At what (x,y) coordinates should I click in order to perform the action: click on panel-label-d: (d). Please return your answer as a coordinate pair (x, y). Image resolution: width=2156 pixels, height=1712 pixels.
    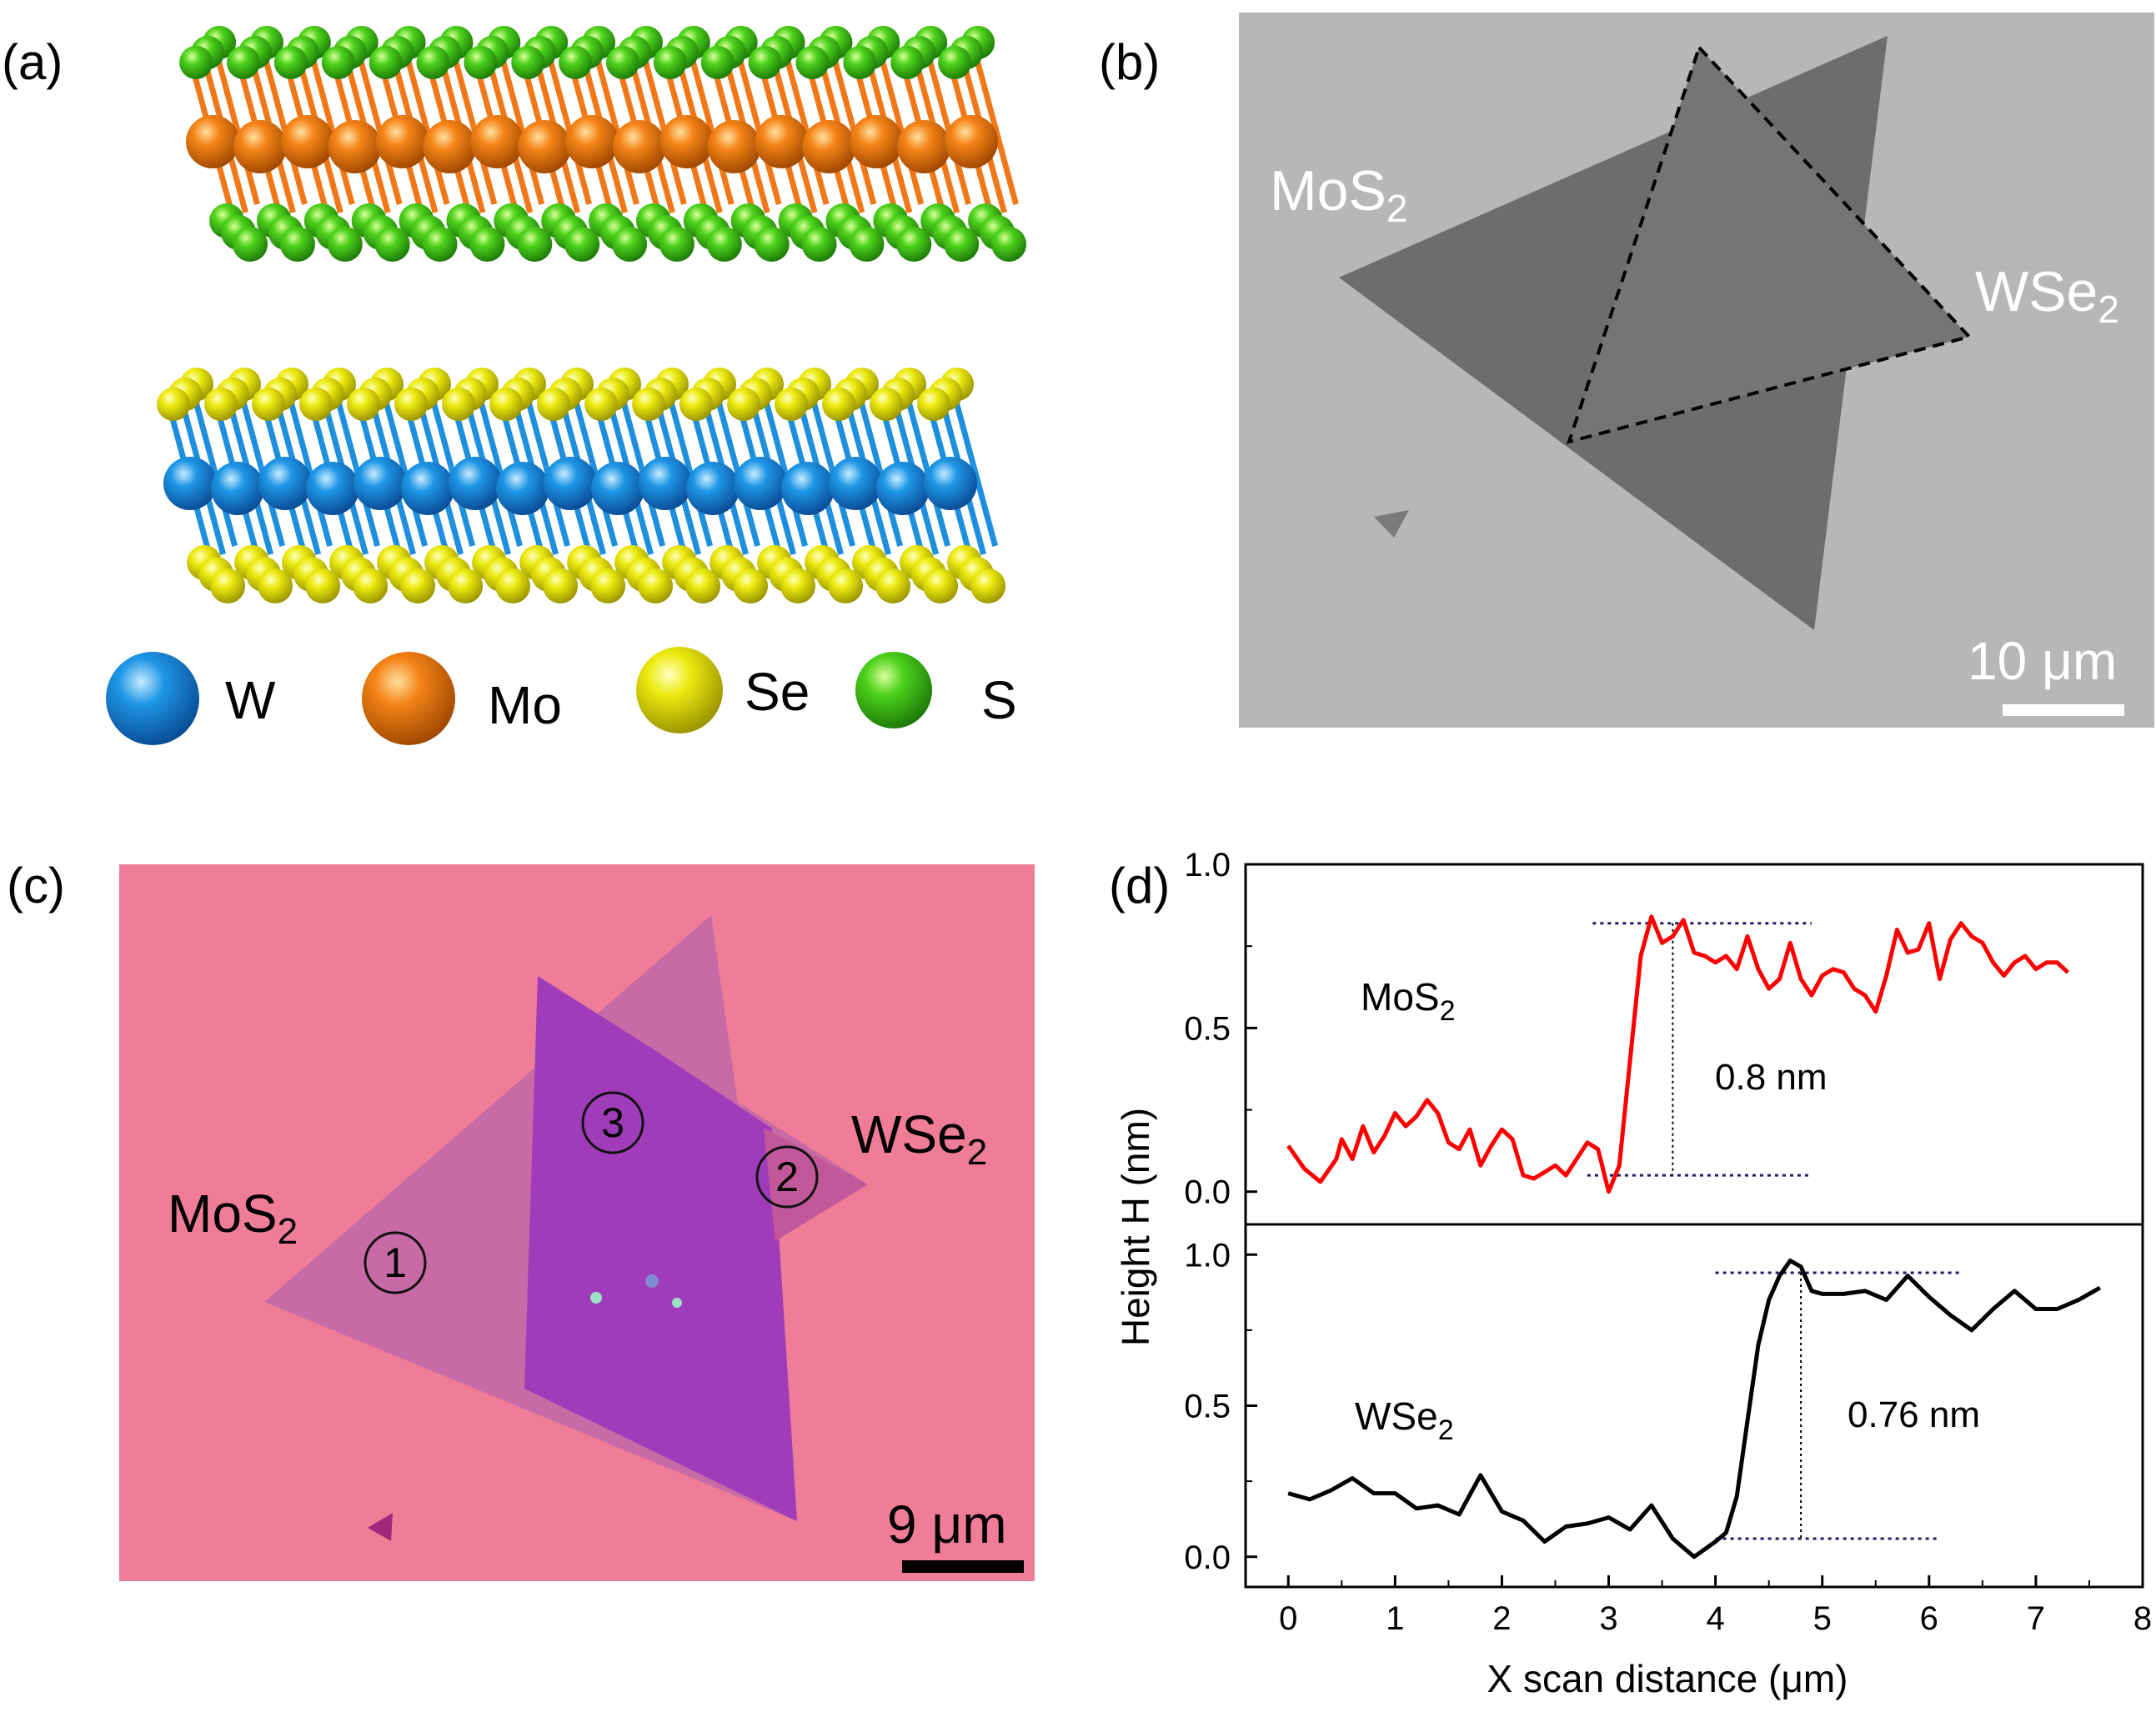
    Looking at the image, I should click on (1140, 886).